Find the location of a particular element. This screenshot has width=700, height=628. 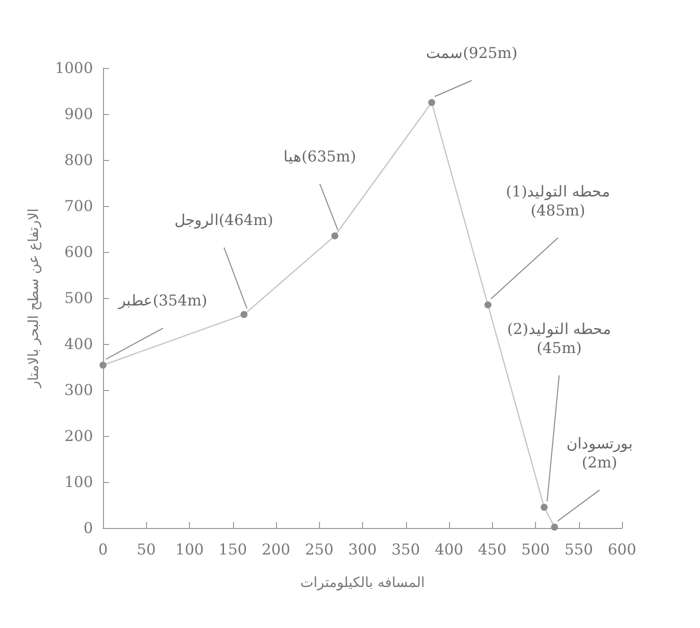

x-tick-label: 400 is located at coordinates (449, 549).